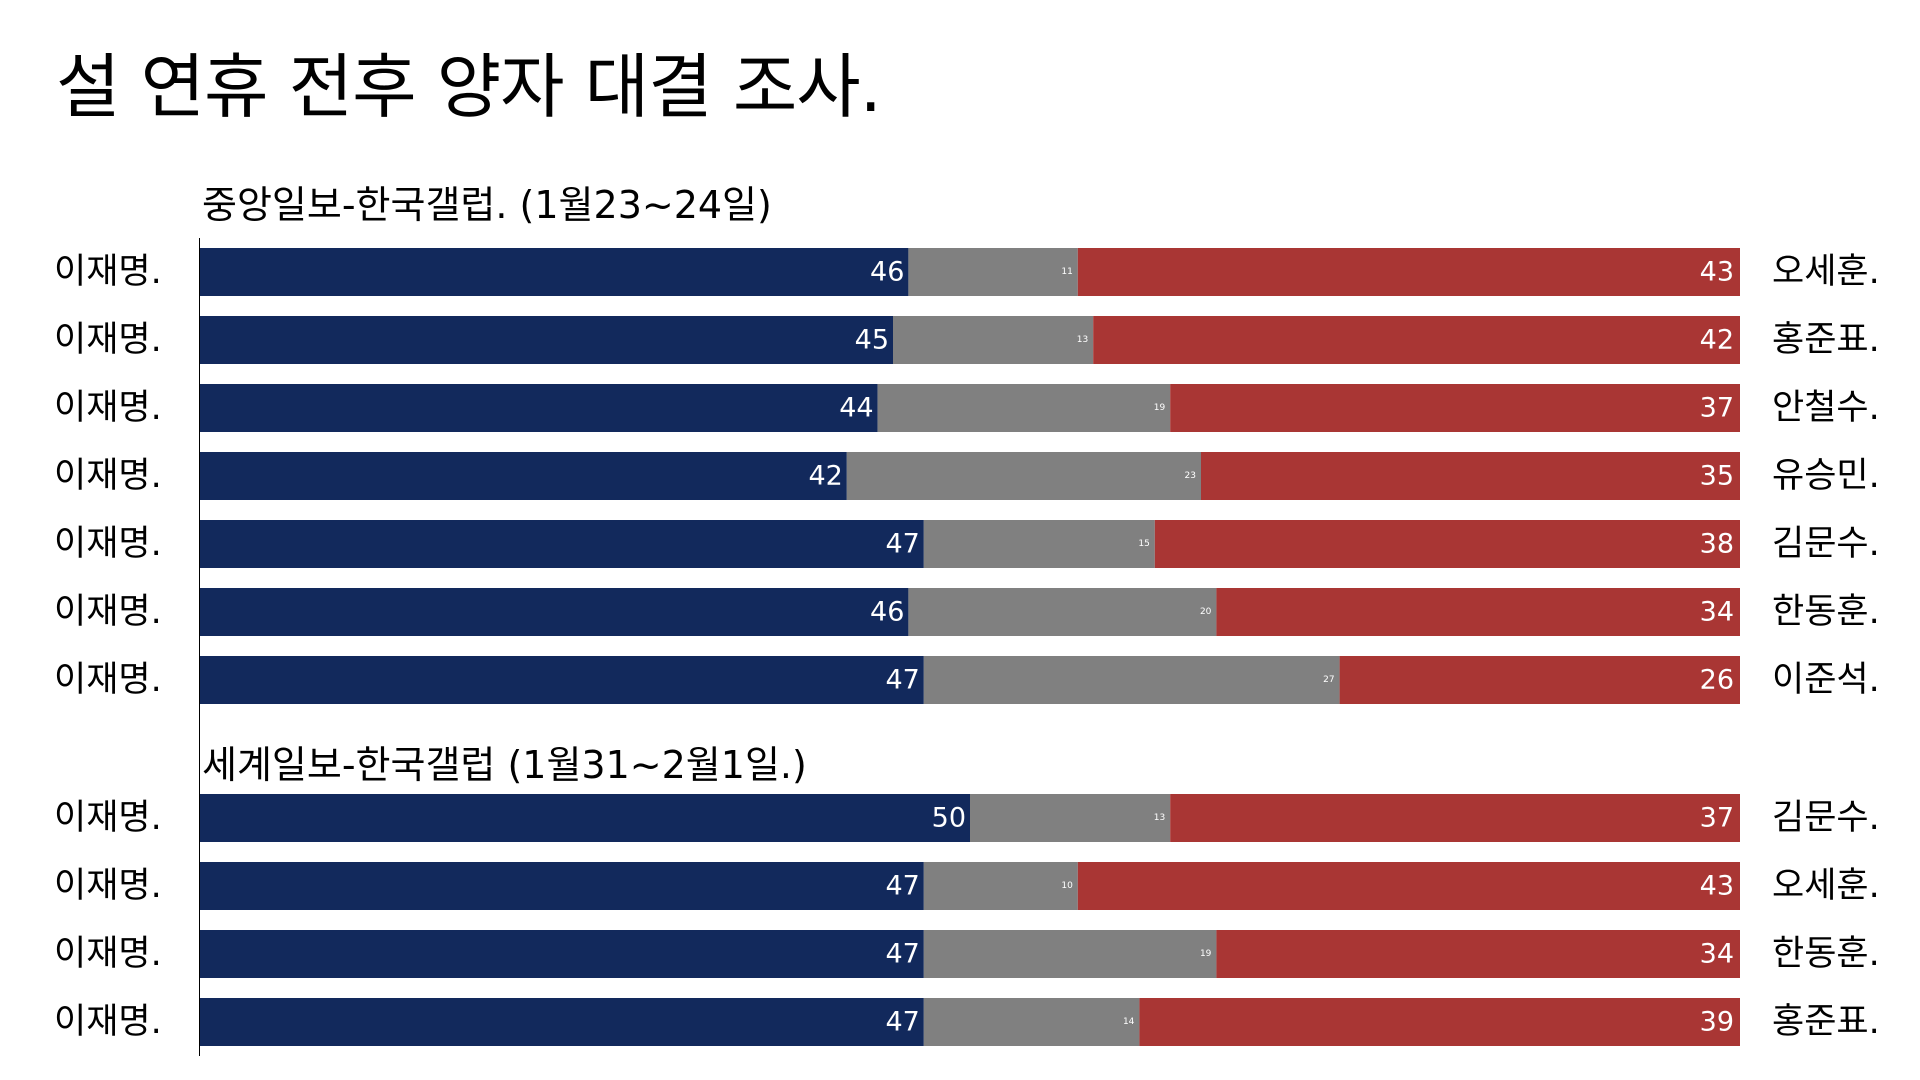 This screenshot has width=1920, height=1080. I want to click on value-right: 39, so click(1717, 1022).